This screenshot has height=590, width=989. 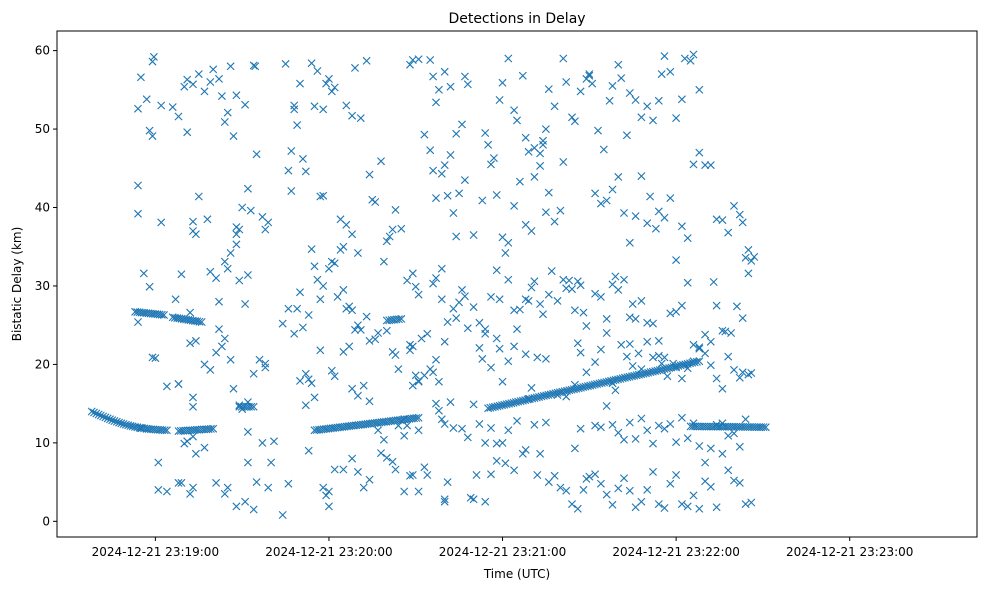 What do you see at coordinates (155, 552) in the screenshot?
I see `x-tick-label: 2024-12-21 23:19:00` at bounding box center [155, 552].